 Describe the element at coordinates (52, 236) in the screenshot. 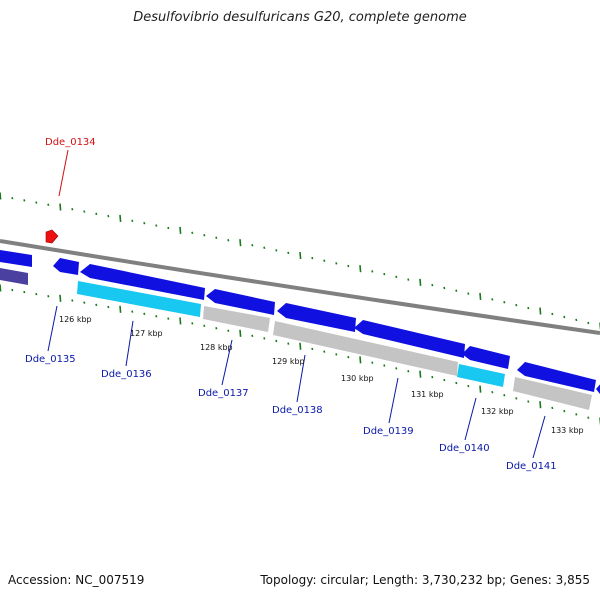

I see `highlight-marker` at that location.